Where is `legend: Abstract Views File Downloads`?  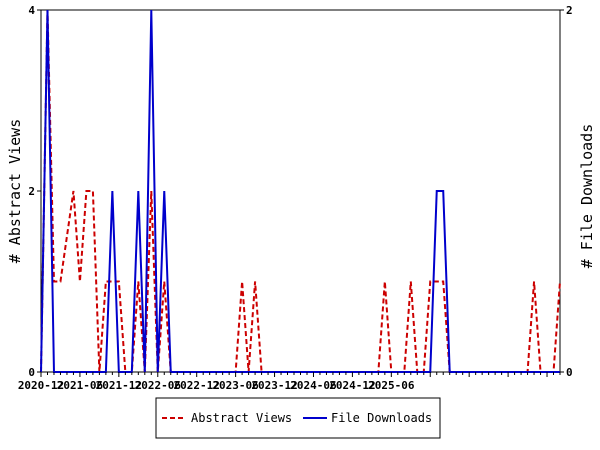
legend: Abstract Views File Downloads is located at coordinates (298, 418).